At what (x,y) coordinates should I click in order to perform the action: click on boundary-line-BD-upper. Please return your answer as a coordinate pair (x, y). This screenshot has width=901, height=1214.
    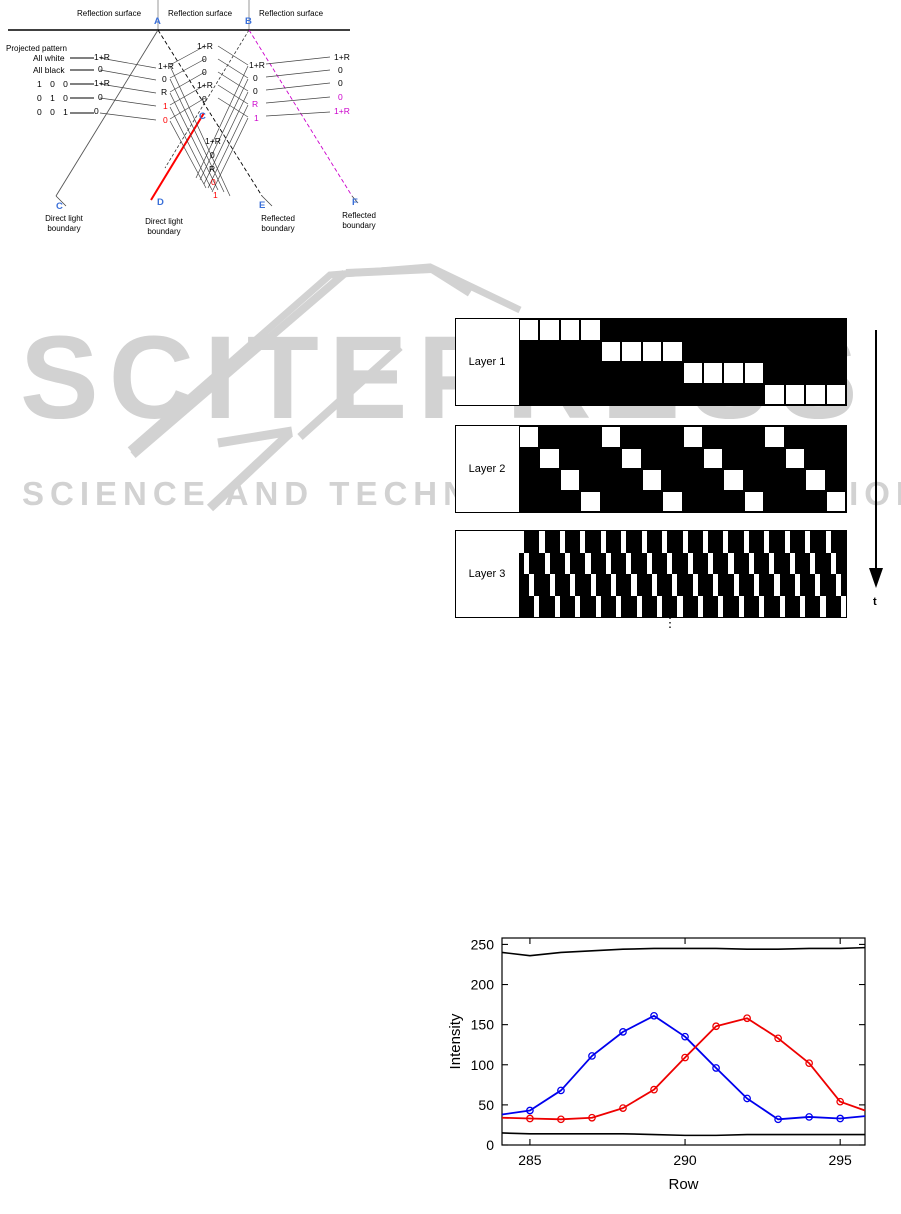
    Looking at the image, I should click on (207, 99).